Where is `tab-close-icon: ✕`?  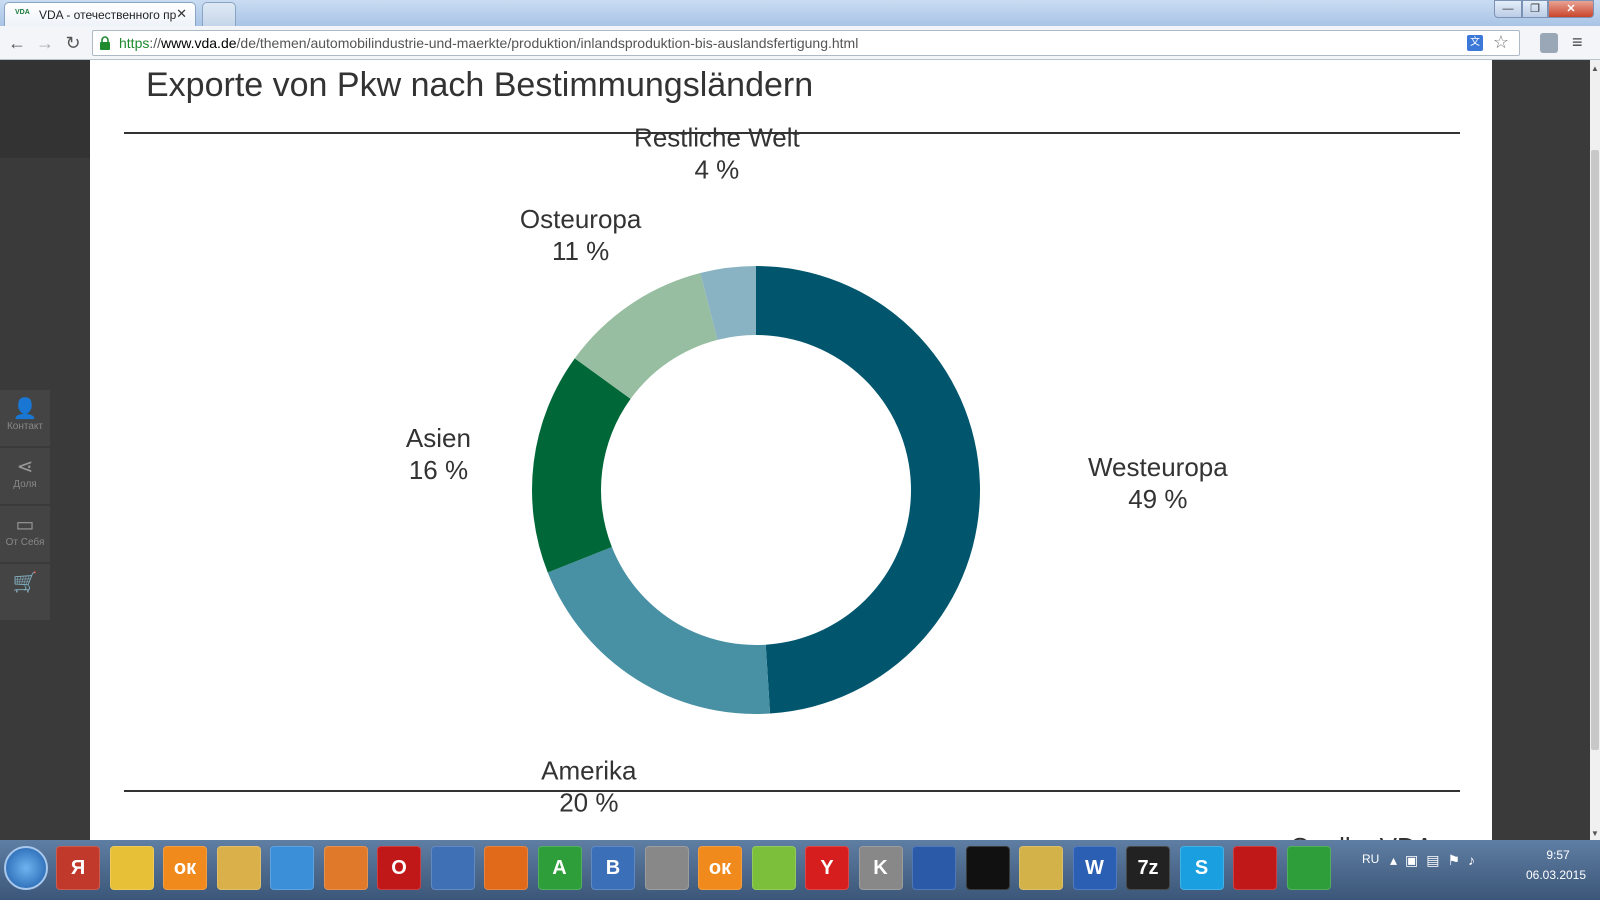 tab-close-icon: ✕ is located at coordinates (181, 13).